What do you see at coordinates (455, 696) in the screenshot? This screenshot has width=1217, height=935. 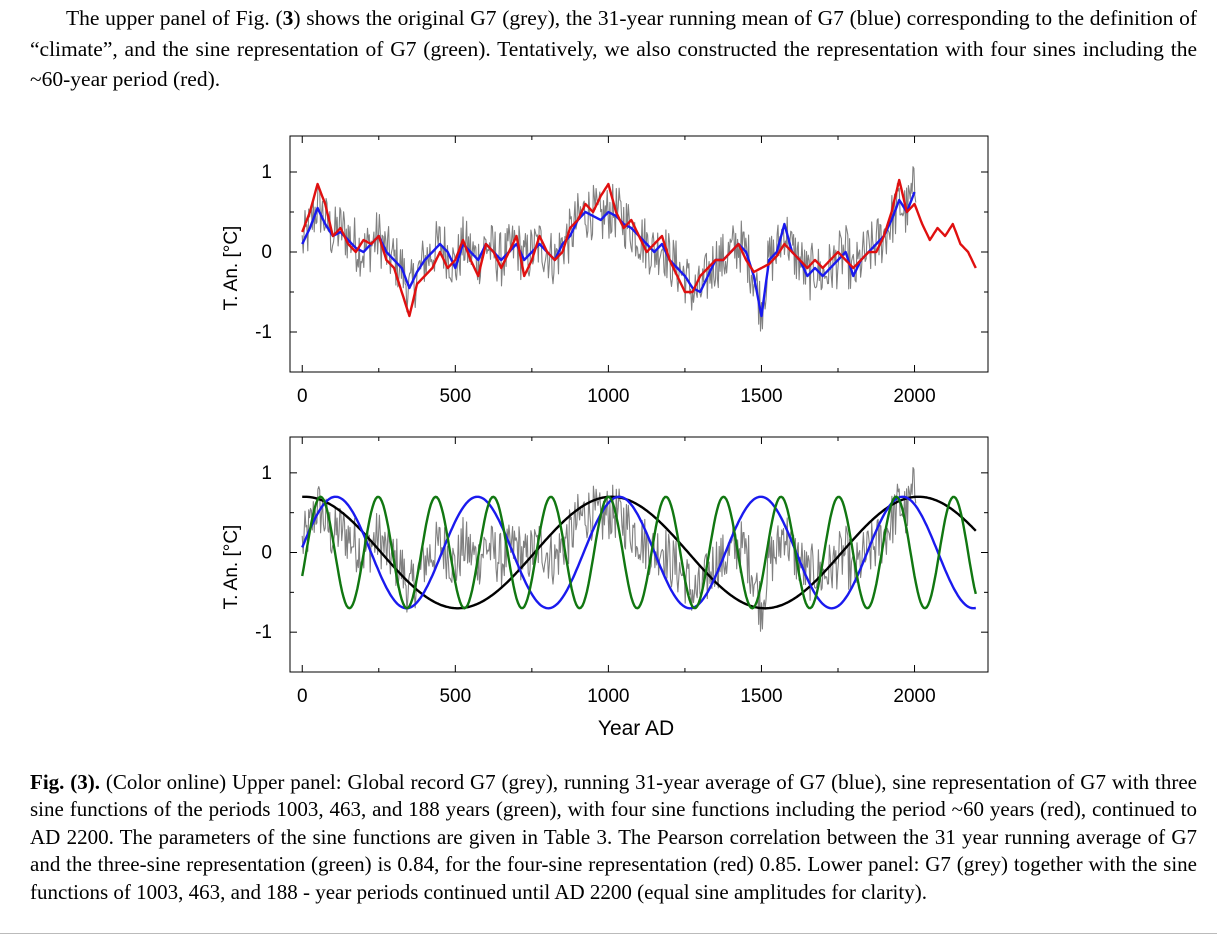 I see `lower-x-tick-label: 500` at bounding box center [455, 696].